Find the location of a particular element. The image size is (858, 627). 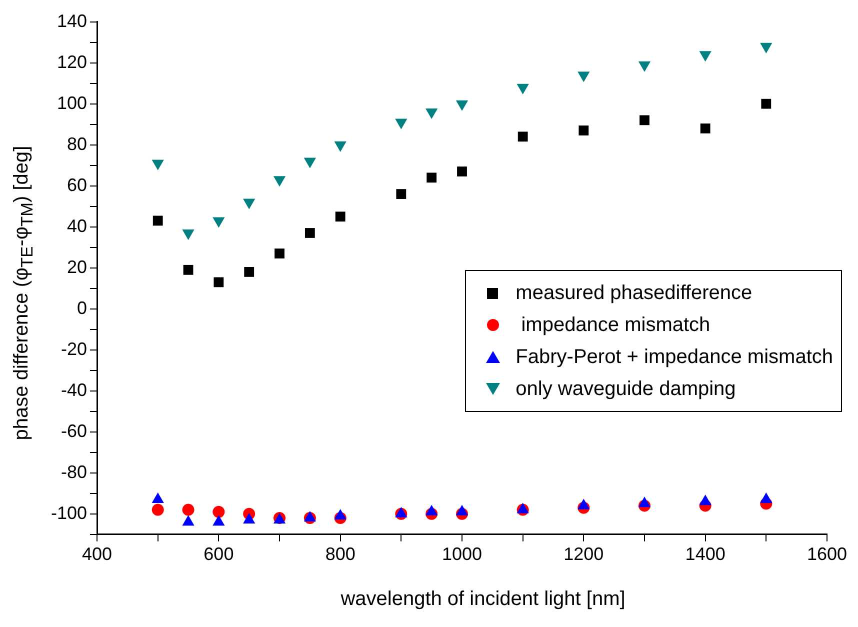

y-tick-label: 120 is located at coordinates (72, 62).